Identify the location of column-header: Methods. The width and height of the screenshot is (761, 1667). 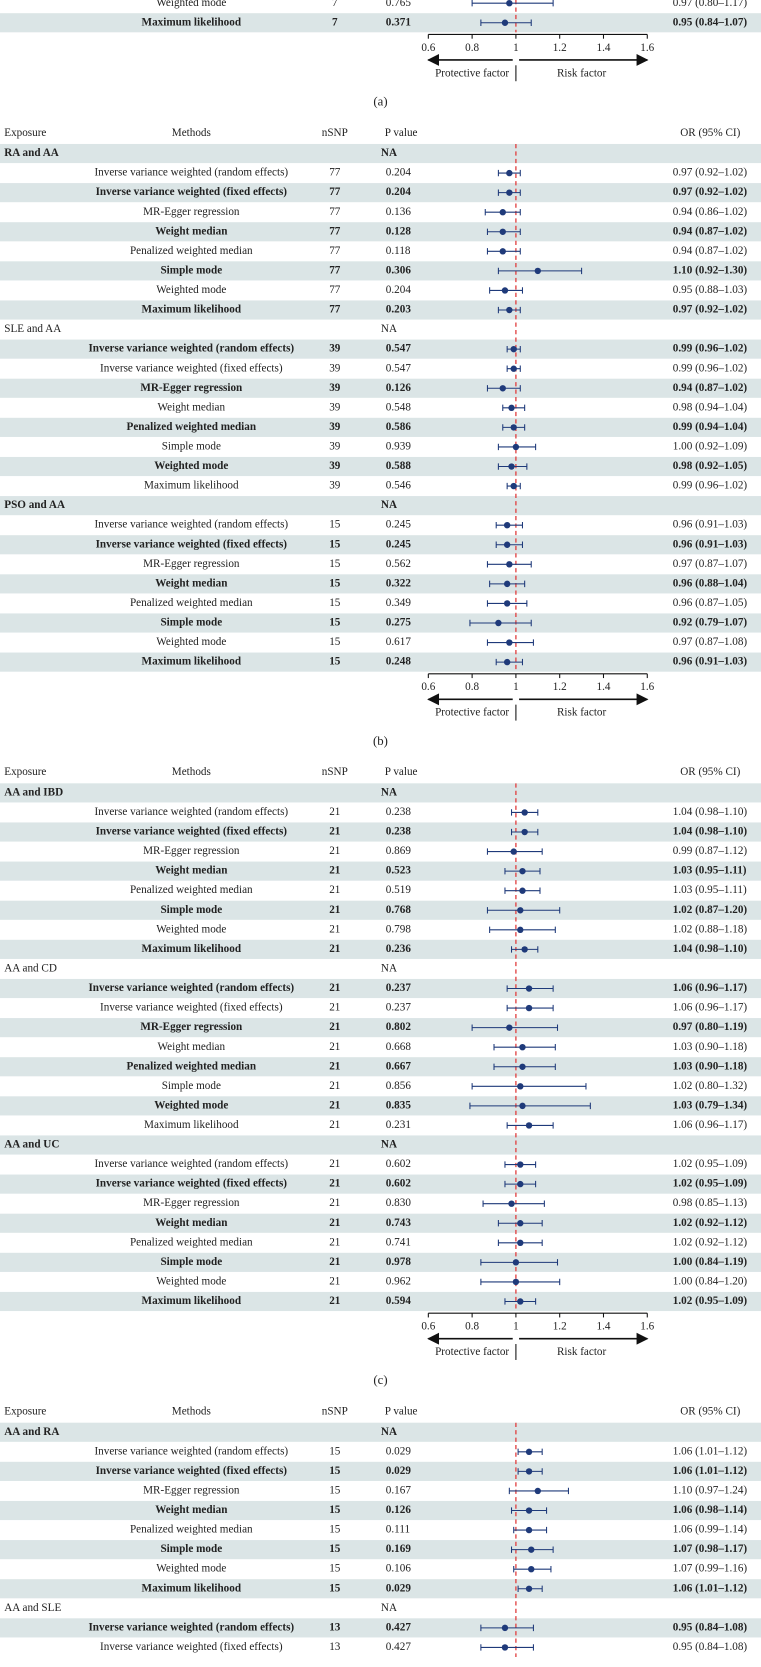
(191, 1412).